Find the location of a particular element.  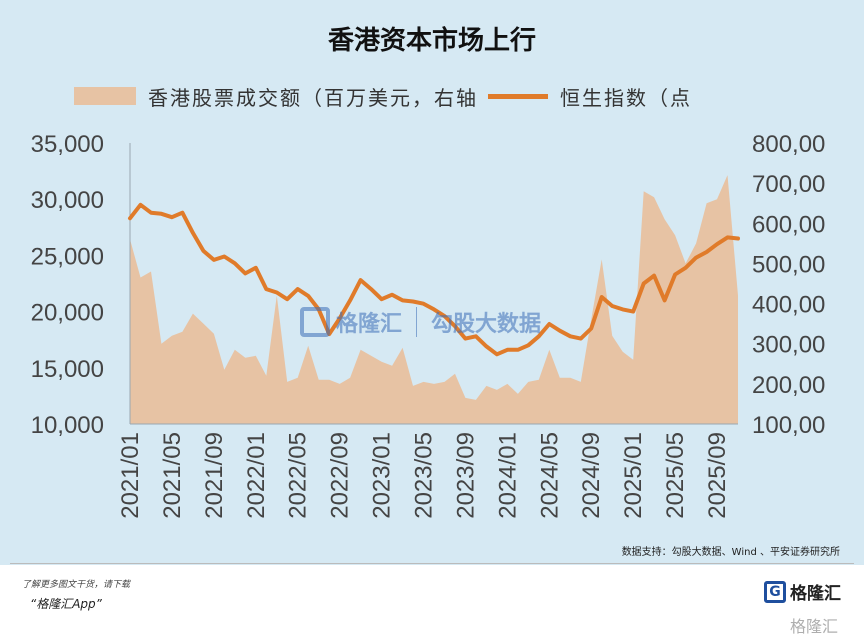

legend: 香港股票成交额（百万美元，右轴 恒生指数（点 is located at coordinates (383, 96).